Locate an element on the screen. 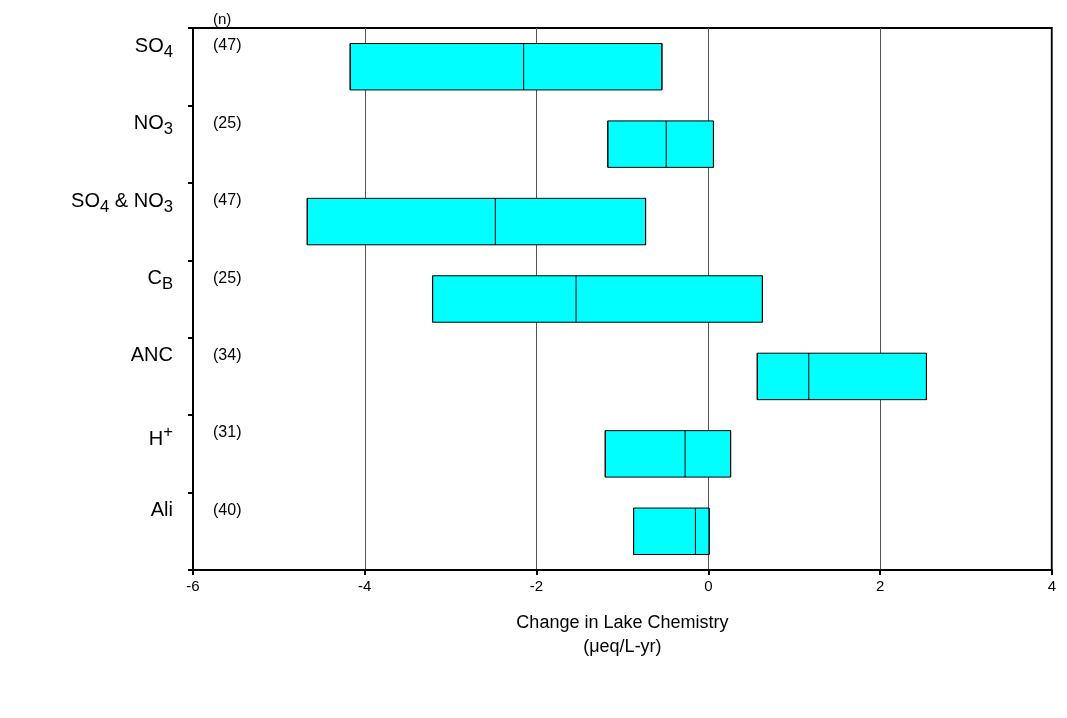 The height and width of the screenshot is (718, 1067). y-tick-label: ANC is located at coordinates (151, 355).